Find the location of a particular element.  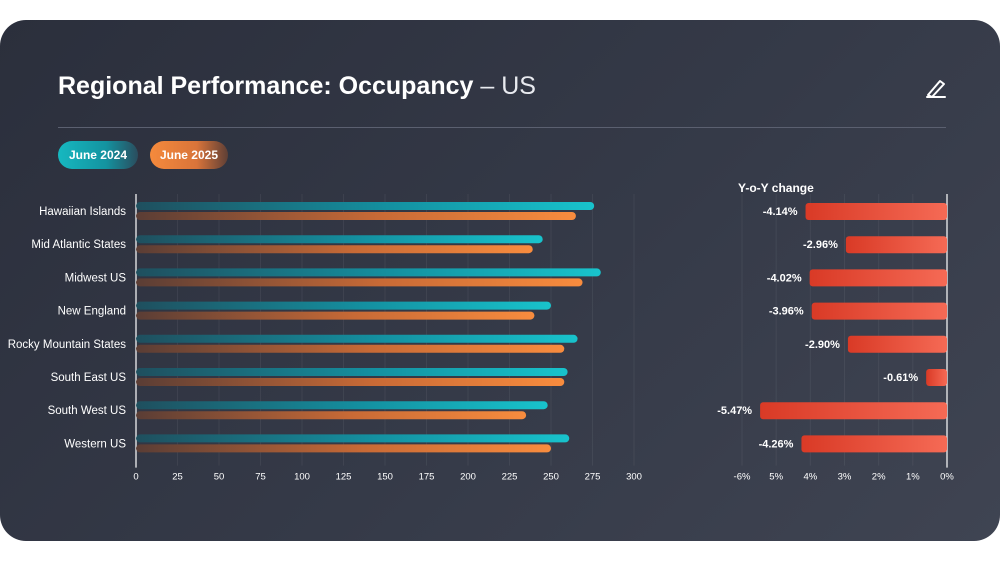

yoy-tick-label: 4% is located at coordinates (810, 477).